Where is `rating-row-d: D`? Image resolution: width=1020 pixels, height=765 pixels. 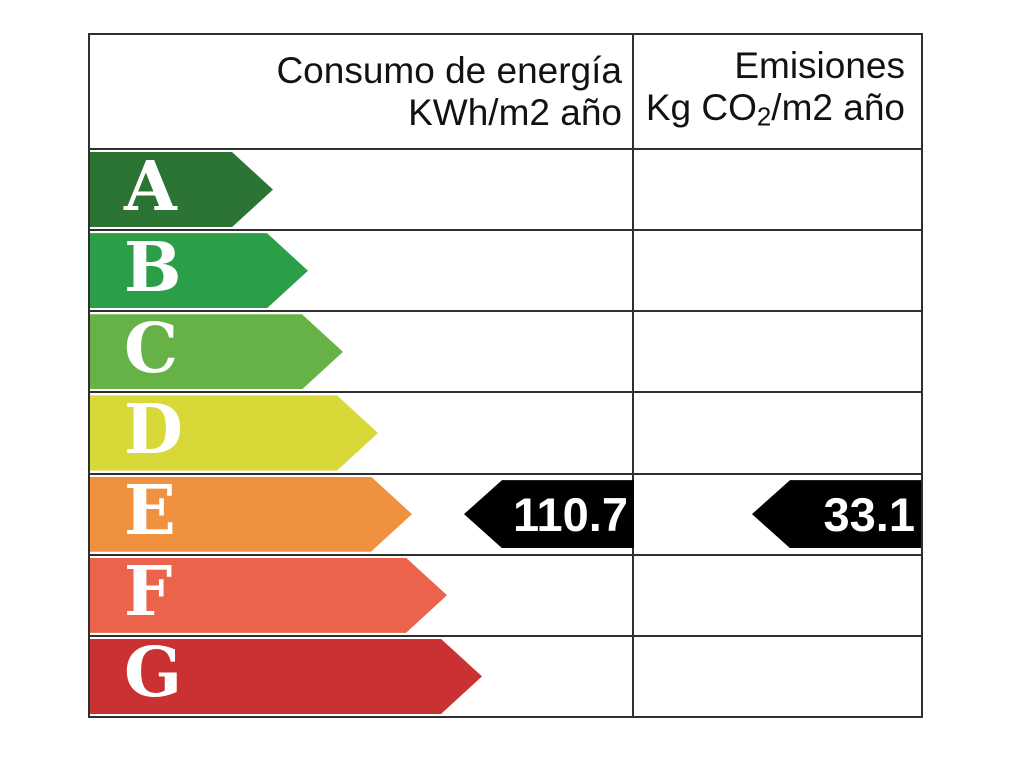 rating-row-d: D is located at coordinates (505, 434).